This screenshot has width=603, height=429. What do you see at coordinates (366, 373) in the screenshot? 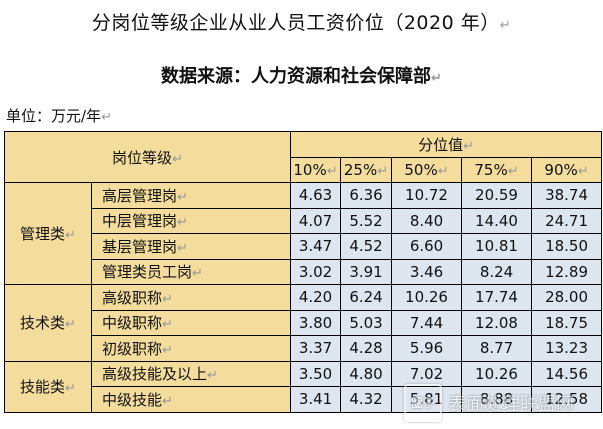
I see `value-cell: 4.80` at bounding box center [366, 373].